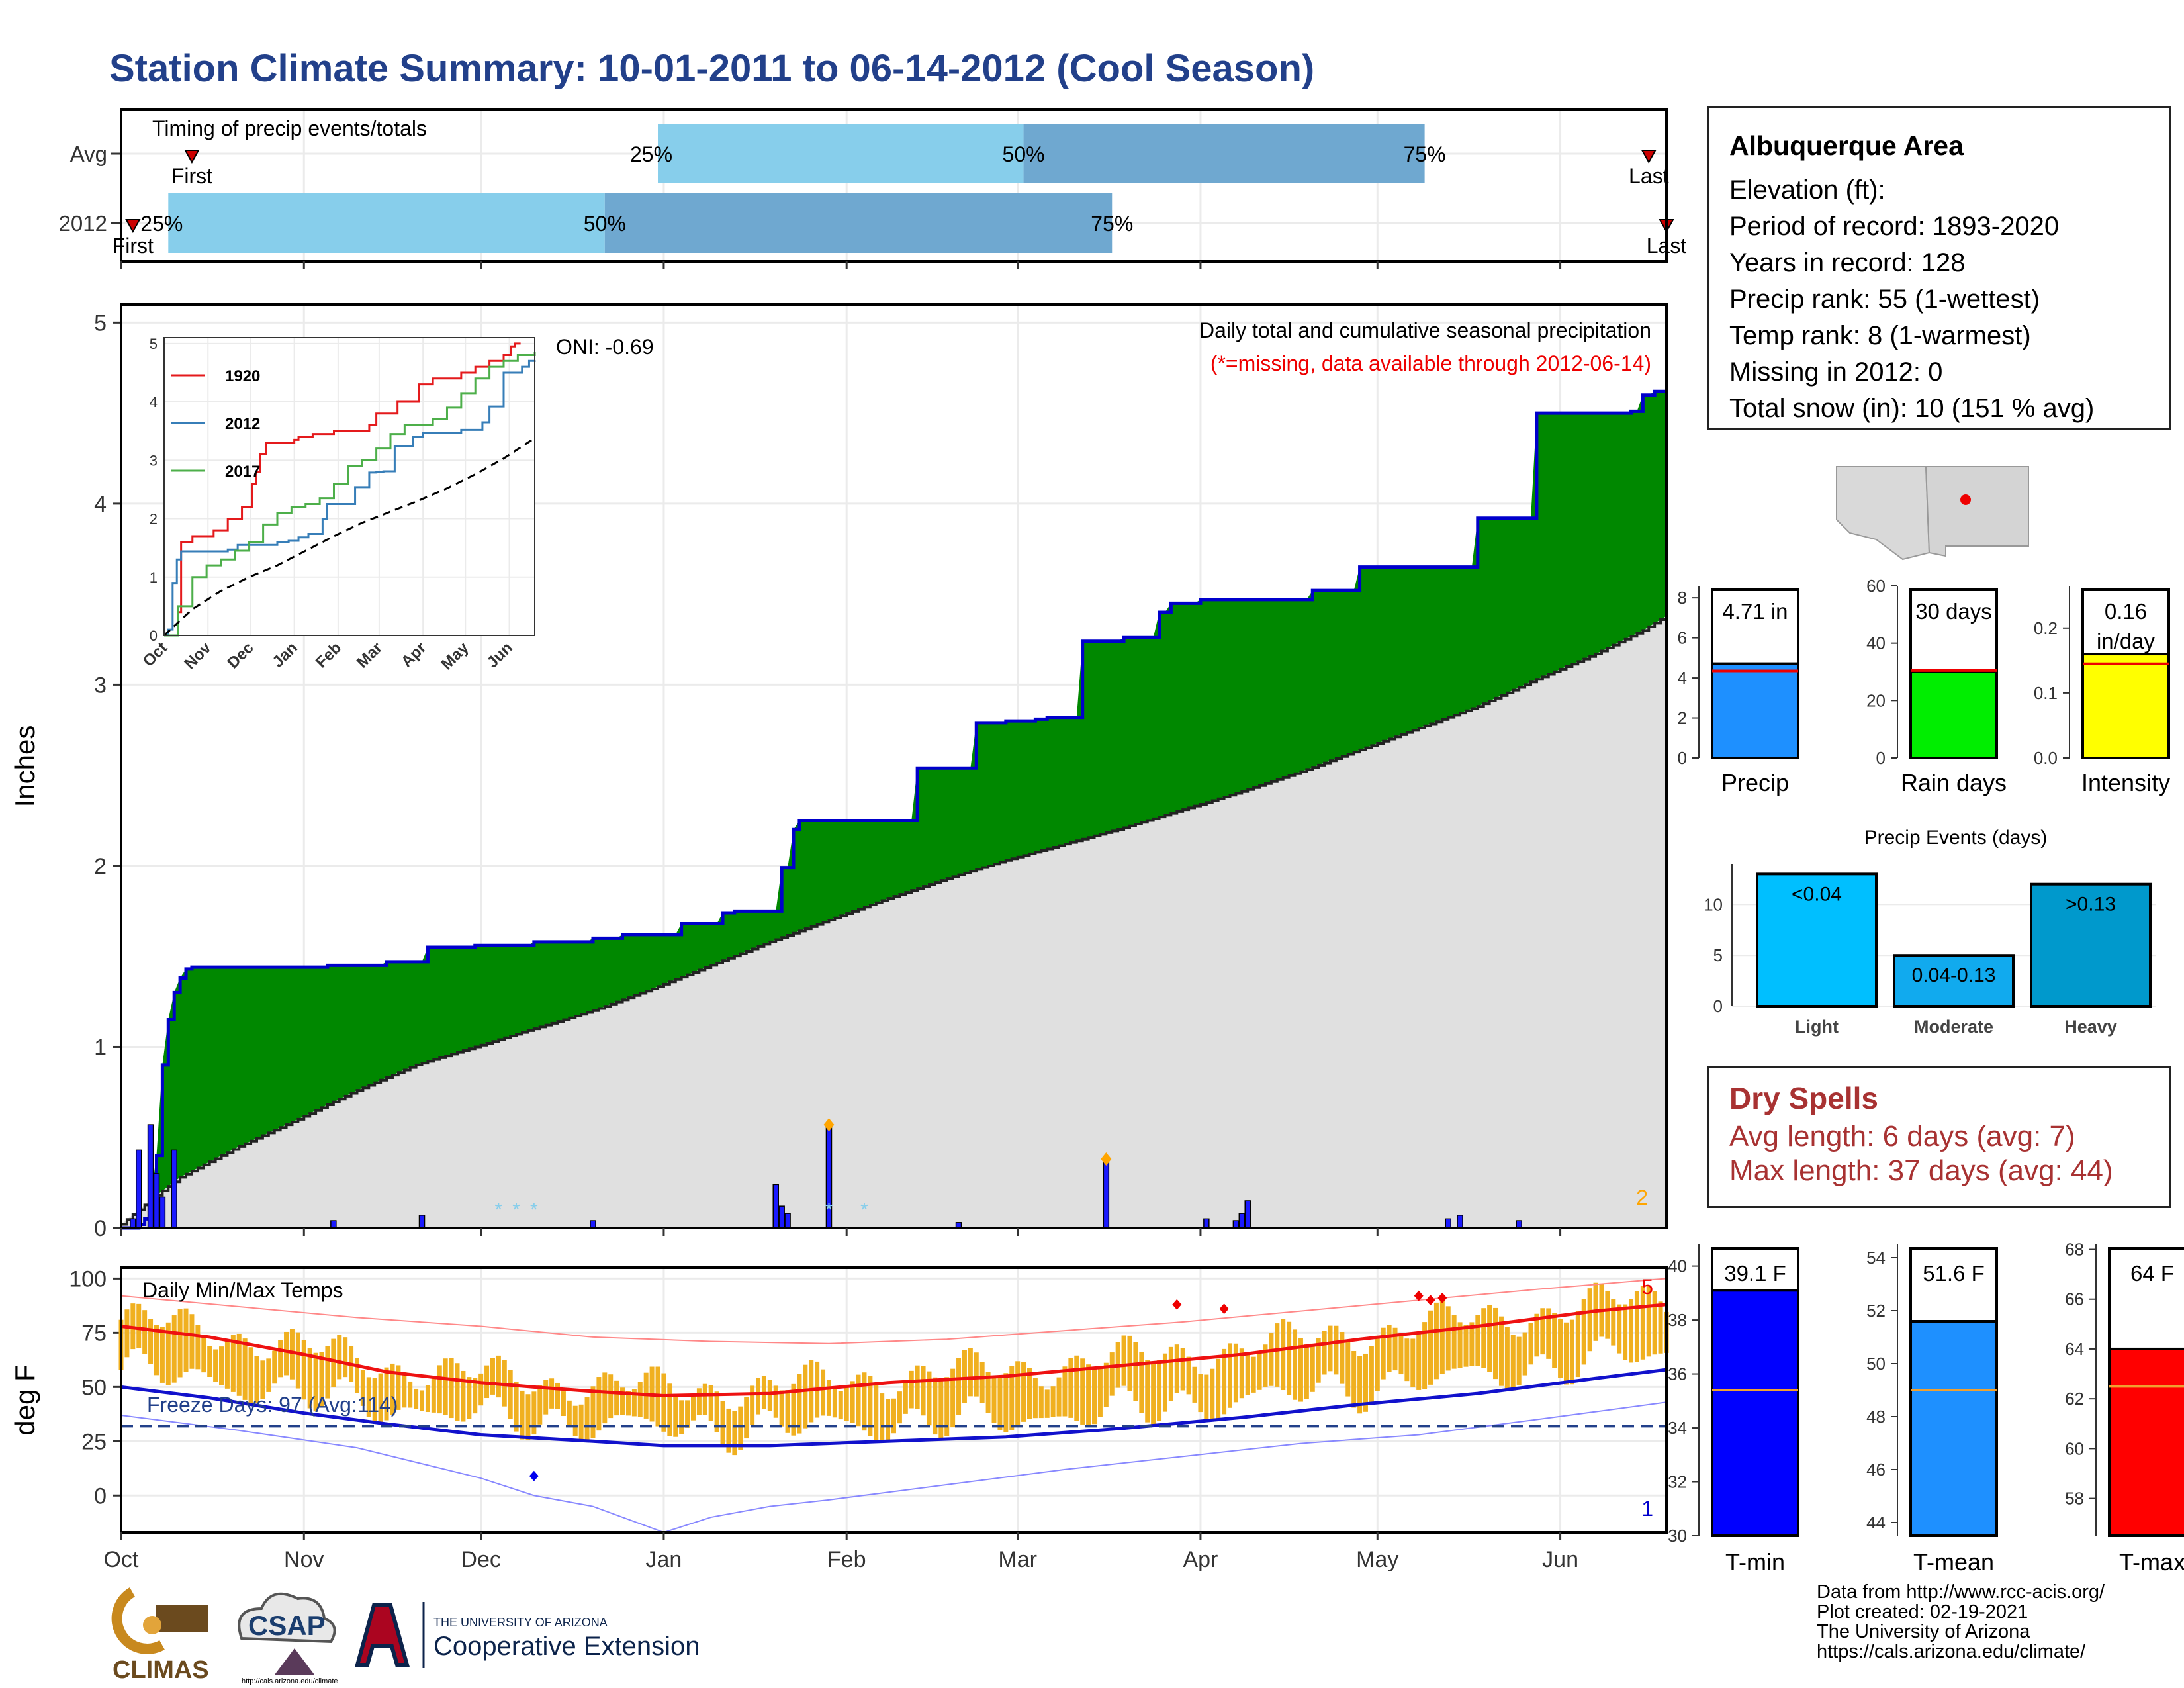 This screenshot has height=1688, width=2184. I want to click on precip-y-axis-label: Inches, so click(24, 767).